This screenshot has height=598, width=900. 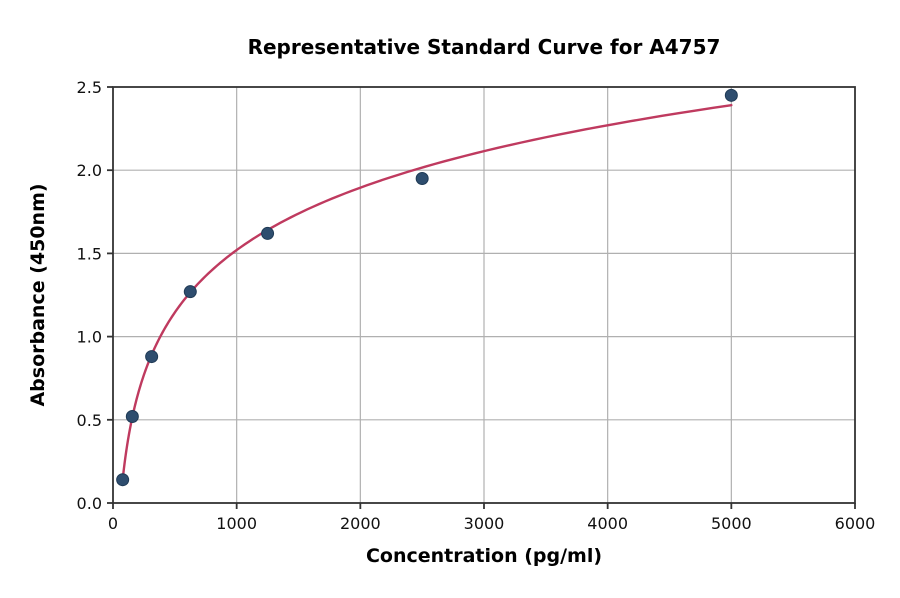 What do you see at coordinates (484, 523) in the screenshot?
I see `x-tick-label: 3000` at bounding box center [484, 523].